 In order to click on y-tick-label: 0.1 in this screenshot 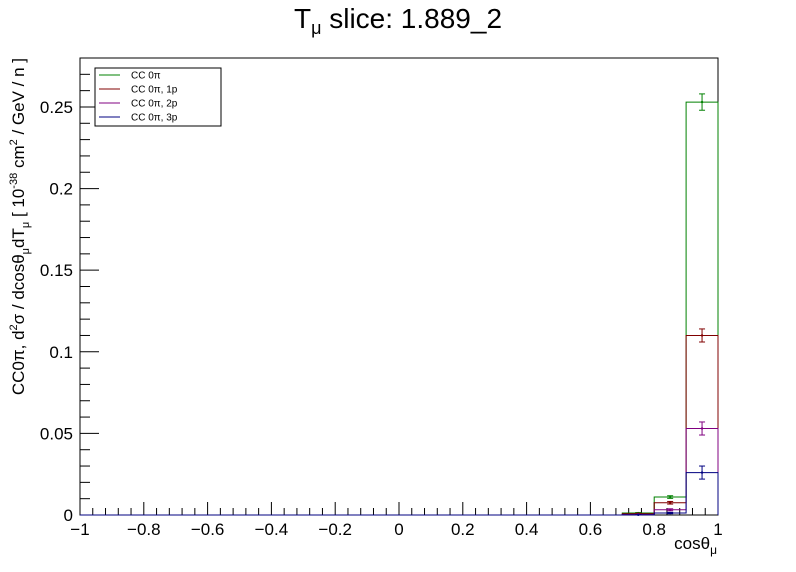, I will do `click(61, 352)`.